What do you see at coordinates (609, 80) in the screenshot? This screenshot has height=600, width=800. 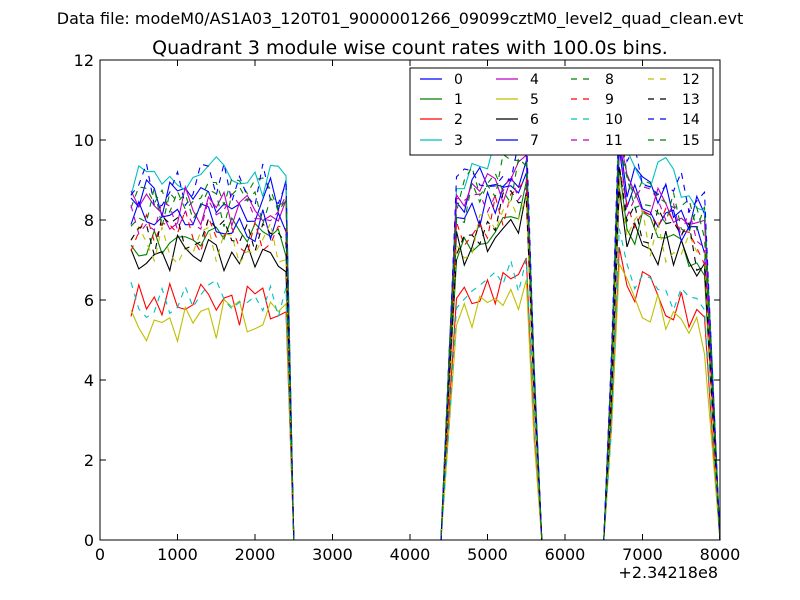 I see `legend-label-8: 8` at bounding box center [609, 80].